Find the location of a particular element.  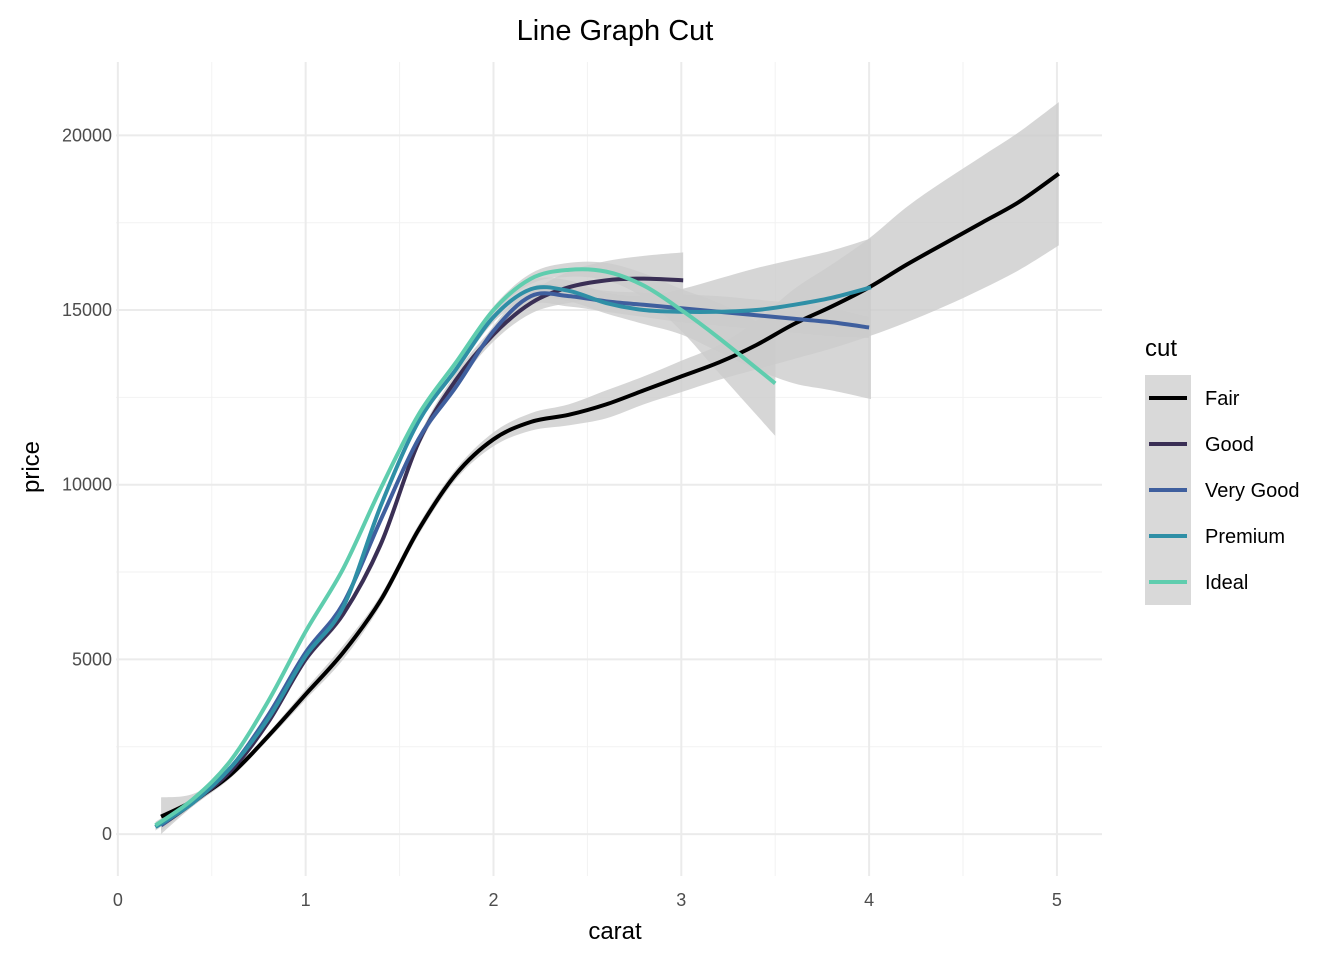

y-tick-label: 10000 is located at coordinates (87, 485).